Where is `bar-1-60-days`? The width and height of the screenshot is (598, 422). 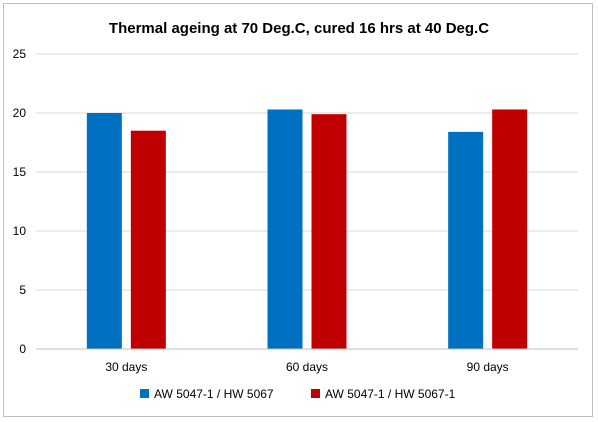
bar-1-60-days is located at coordinates (285, 229).